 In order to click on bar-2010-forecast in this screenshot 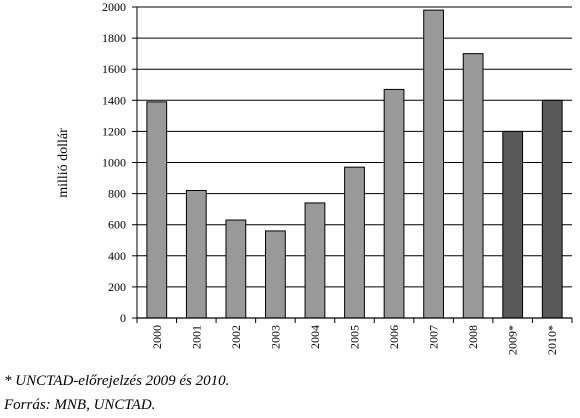, I will do `click(552, 209)`.